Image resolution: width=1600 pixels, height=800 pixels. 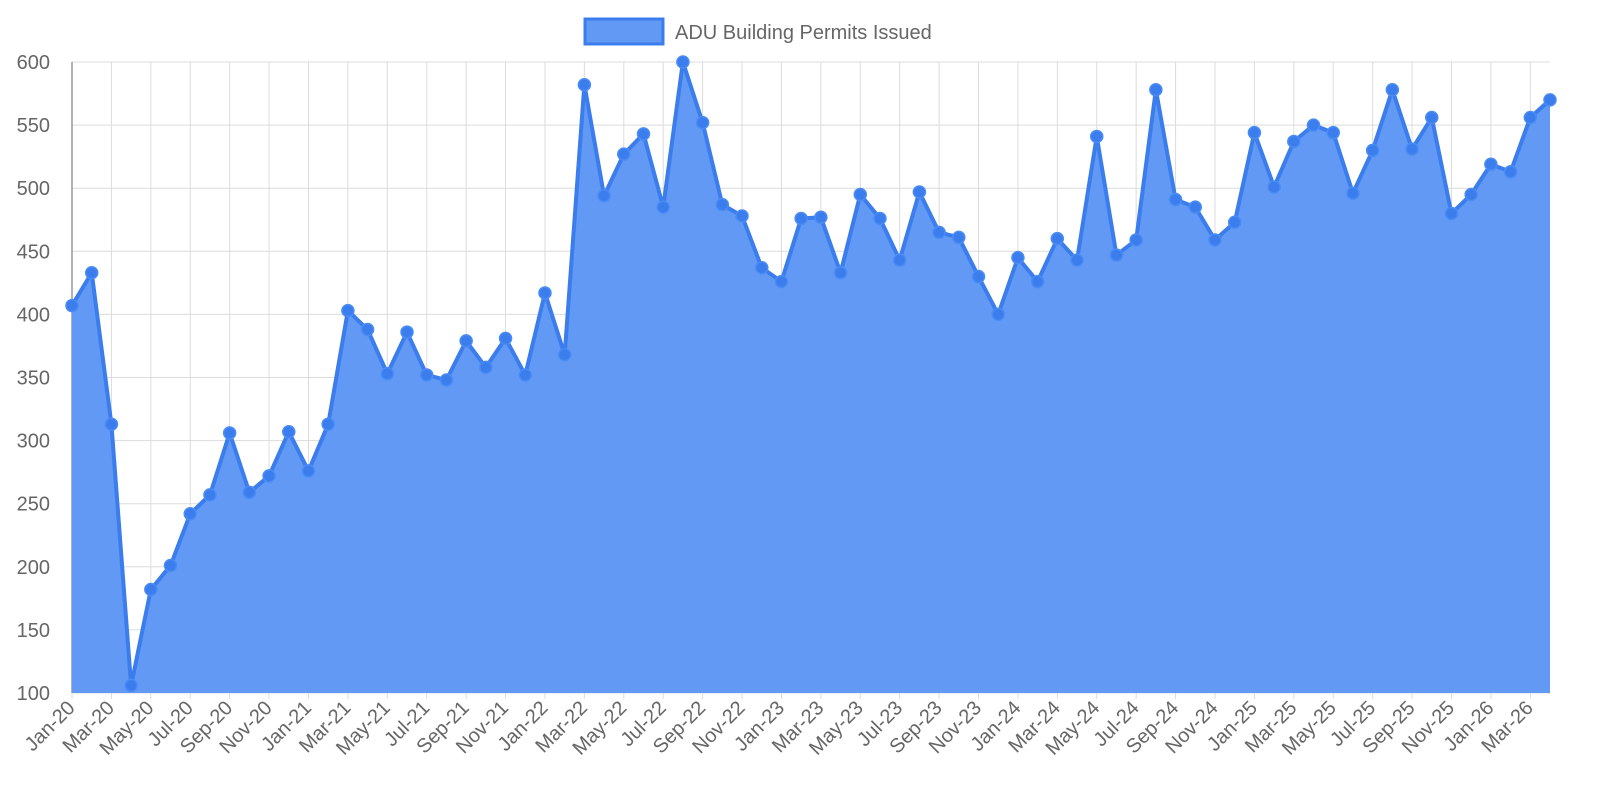 I want to click on y-tick-label: 400, so click(x=33, y=315).